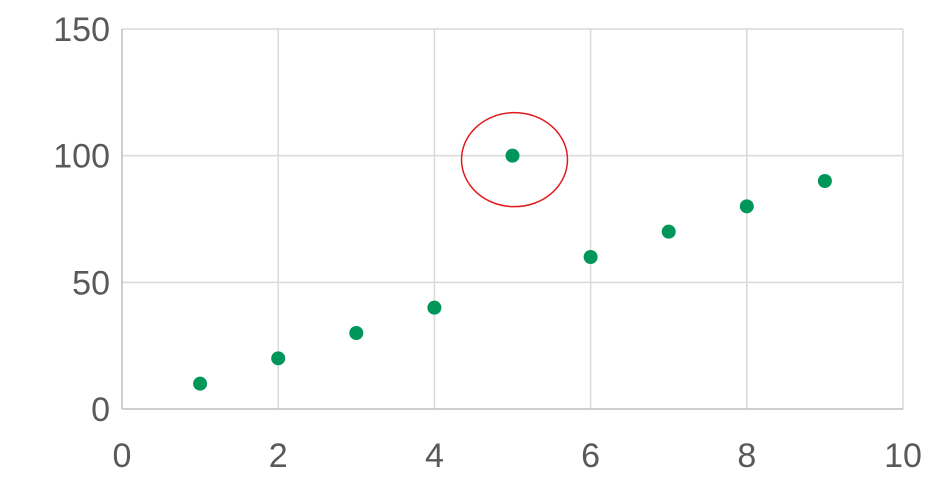 This screenshot has width=932, height=478. I want to click on x-tick-label: 6, so click(590, 456).